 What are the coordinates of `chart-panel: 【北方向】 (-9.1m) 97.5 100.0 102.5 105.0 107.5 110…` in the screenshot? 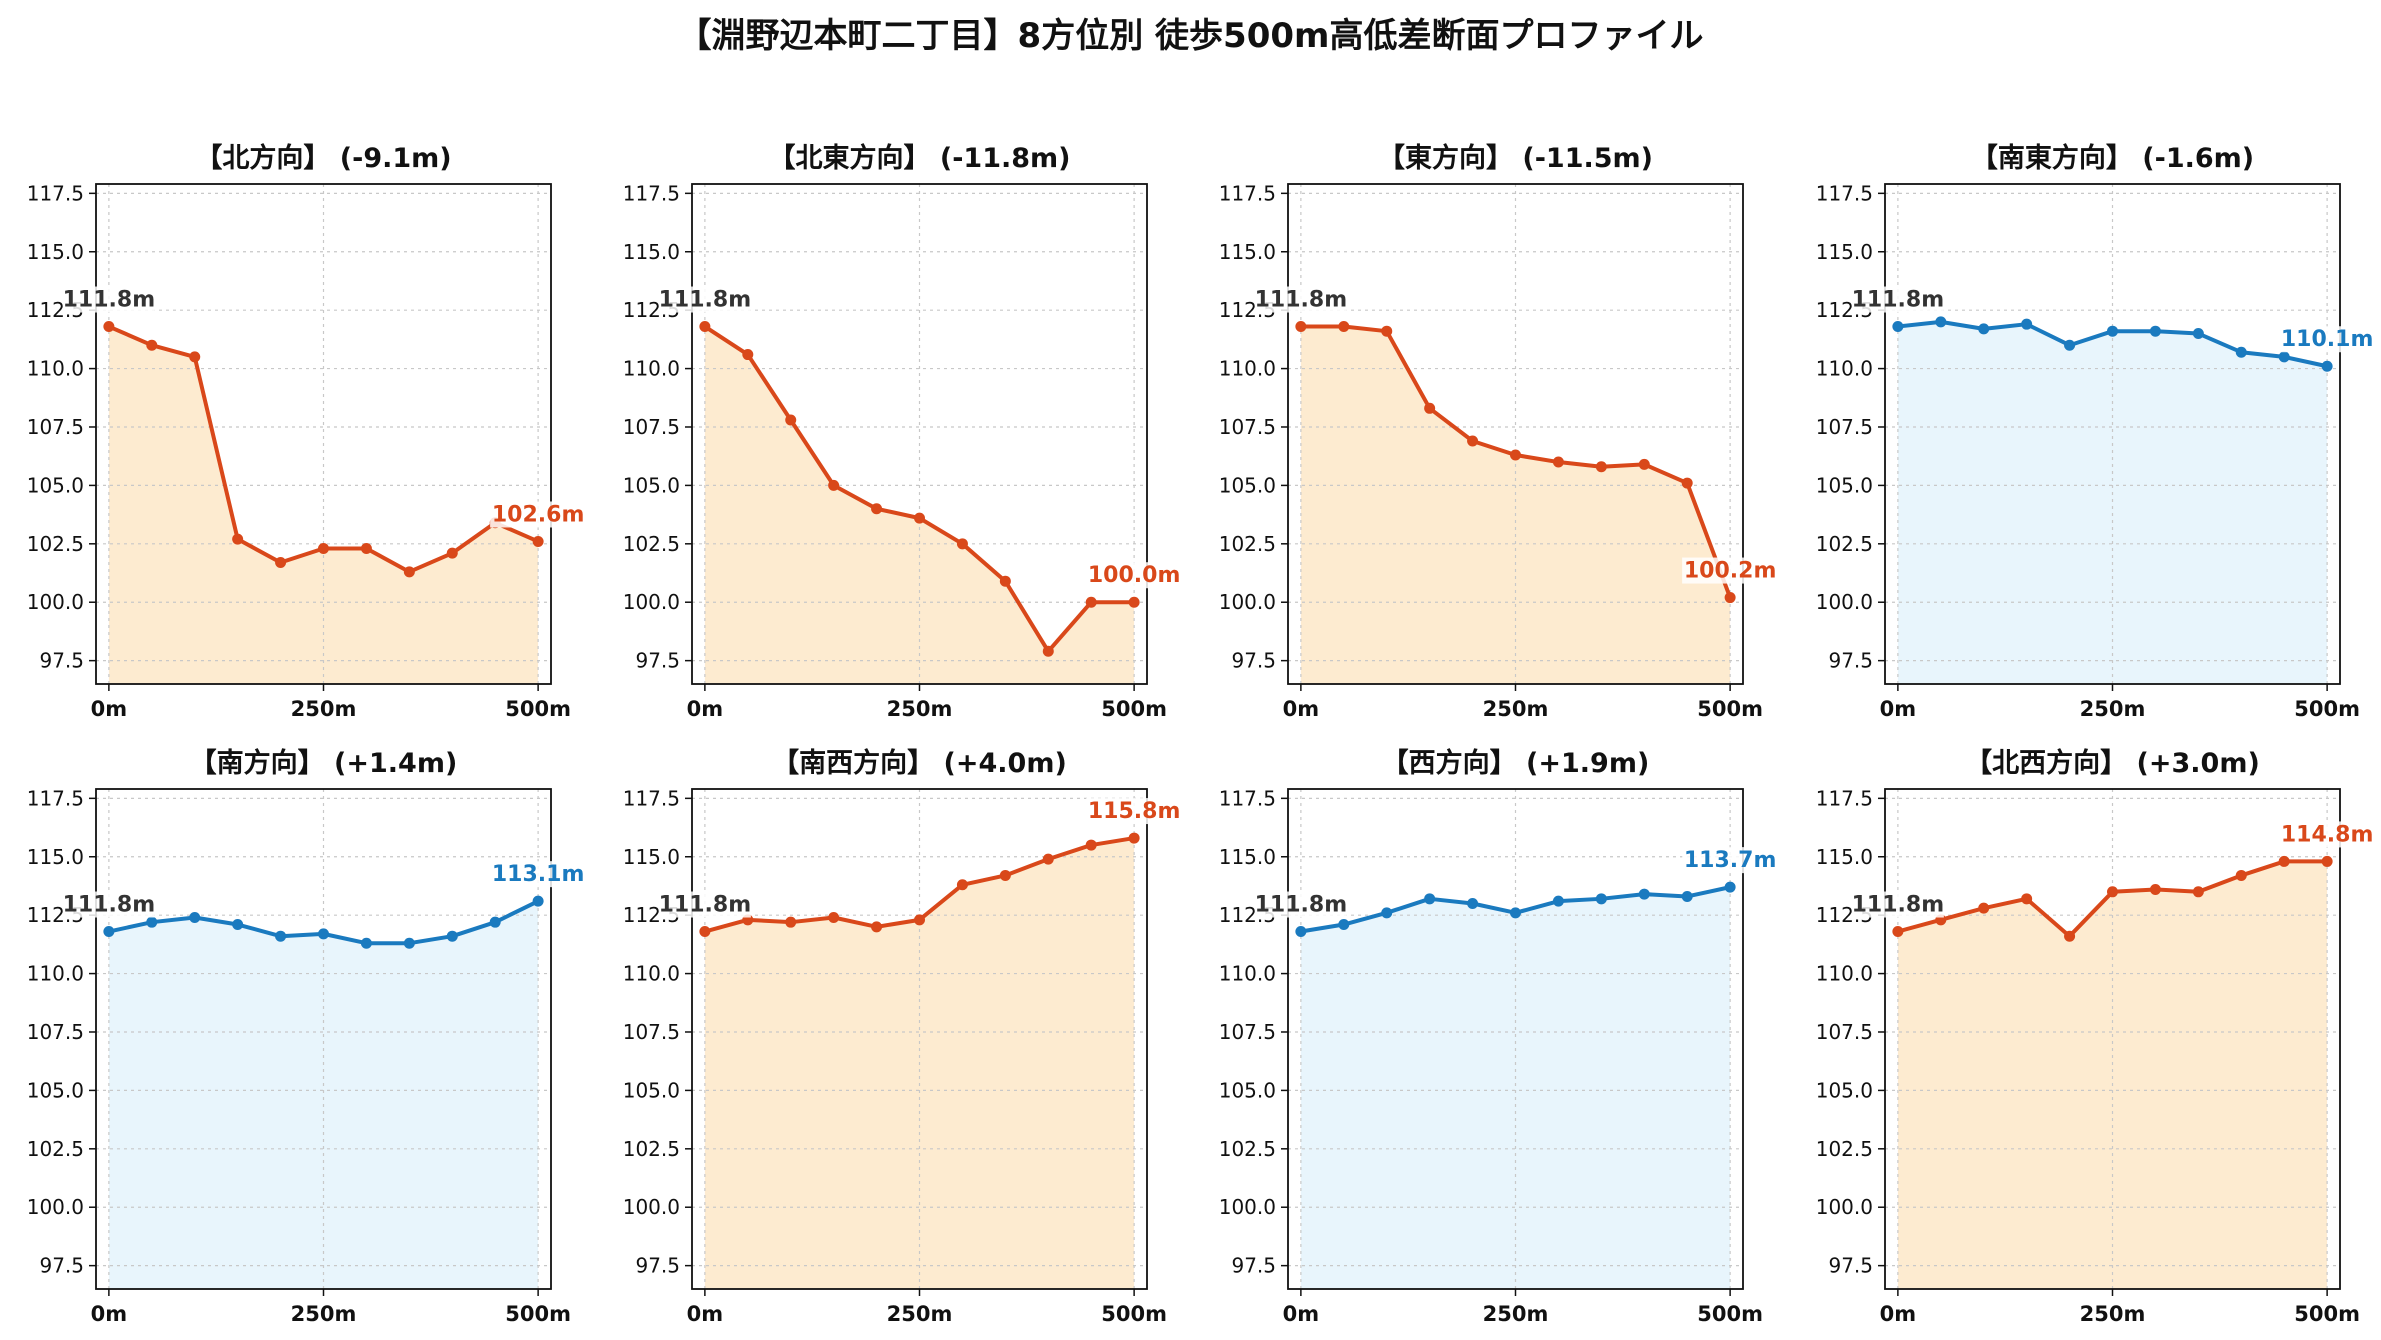 It's located at (307, 431).